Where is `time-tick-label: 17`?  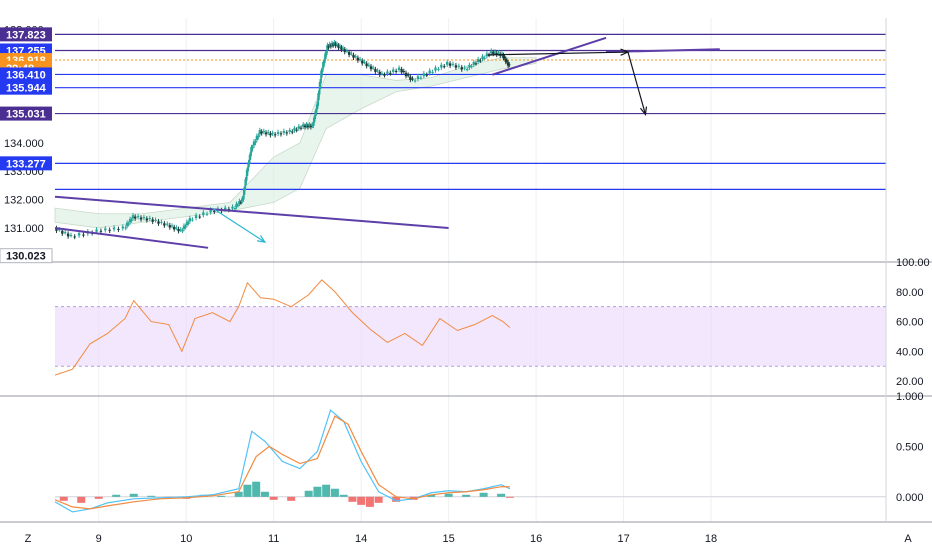 time-tick-label: 17 is located at coordinates (623, 539).